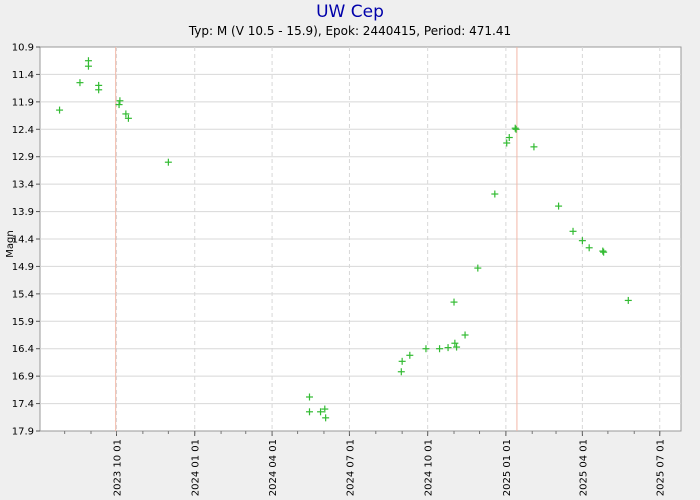 This screenshot has height=500, width=700. Describe the element at coordinates (661, 467) in the screenshot. I see `x-tick-label: 2025 07 01` at that location.